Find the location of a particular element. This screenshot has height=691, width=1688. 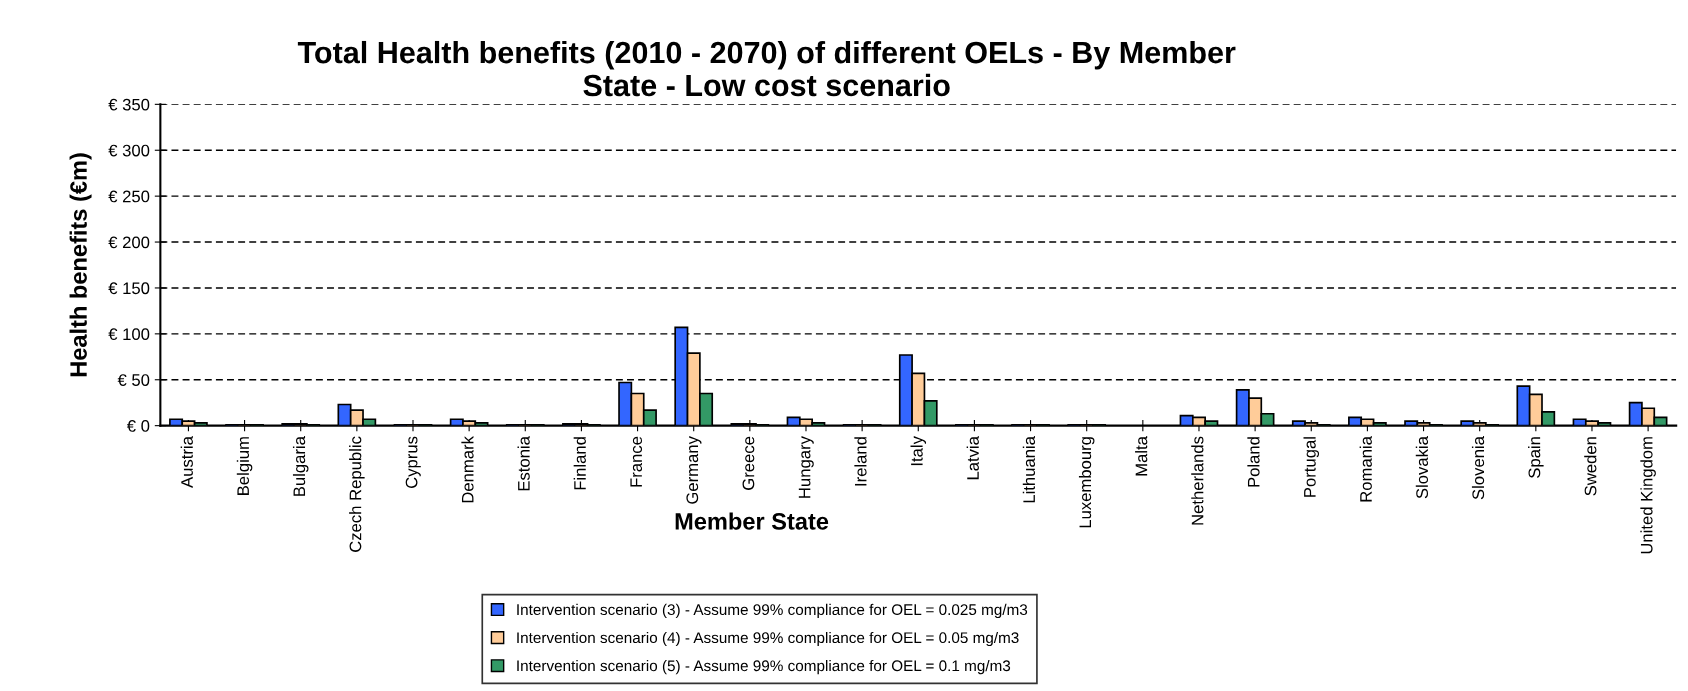

x-tick-label: Portugal is located at coordinates (1311, 467).